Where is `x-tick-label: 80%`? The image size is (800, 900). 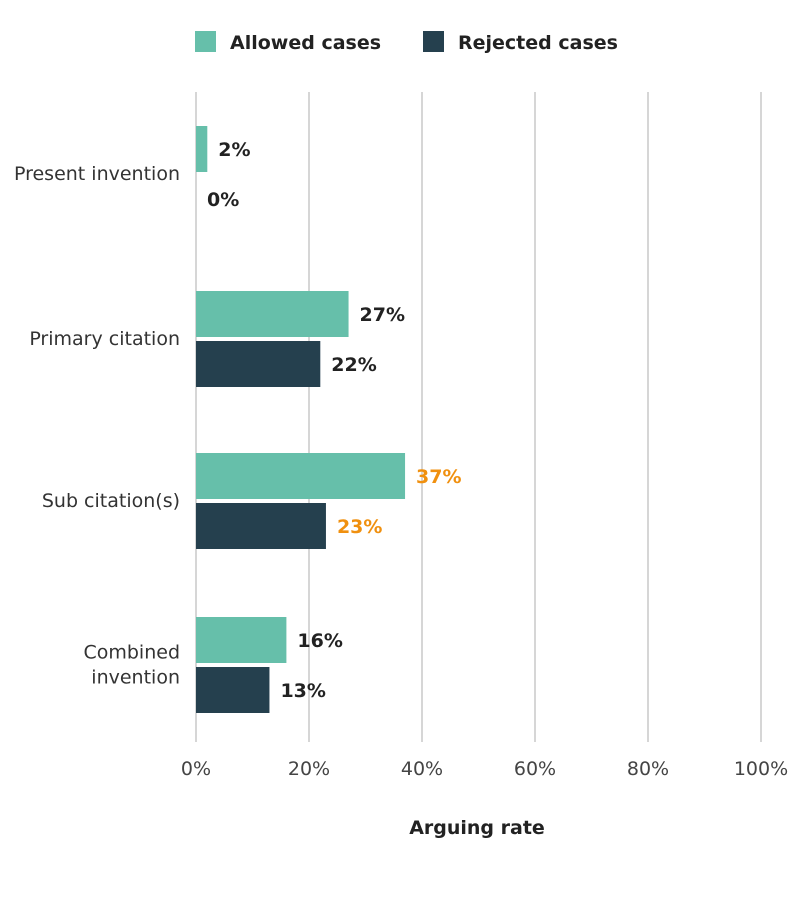 x-tick-label: 80% is located at coordinates (648, 769).